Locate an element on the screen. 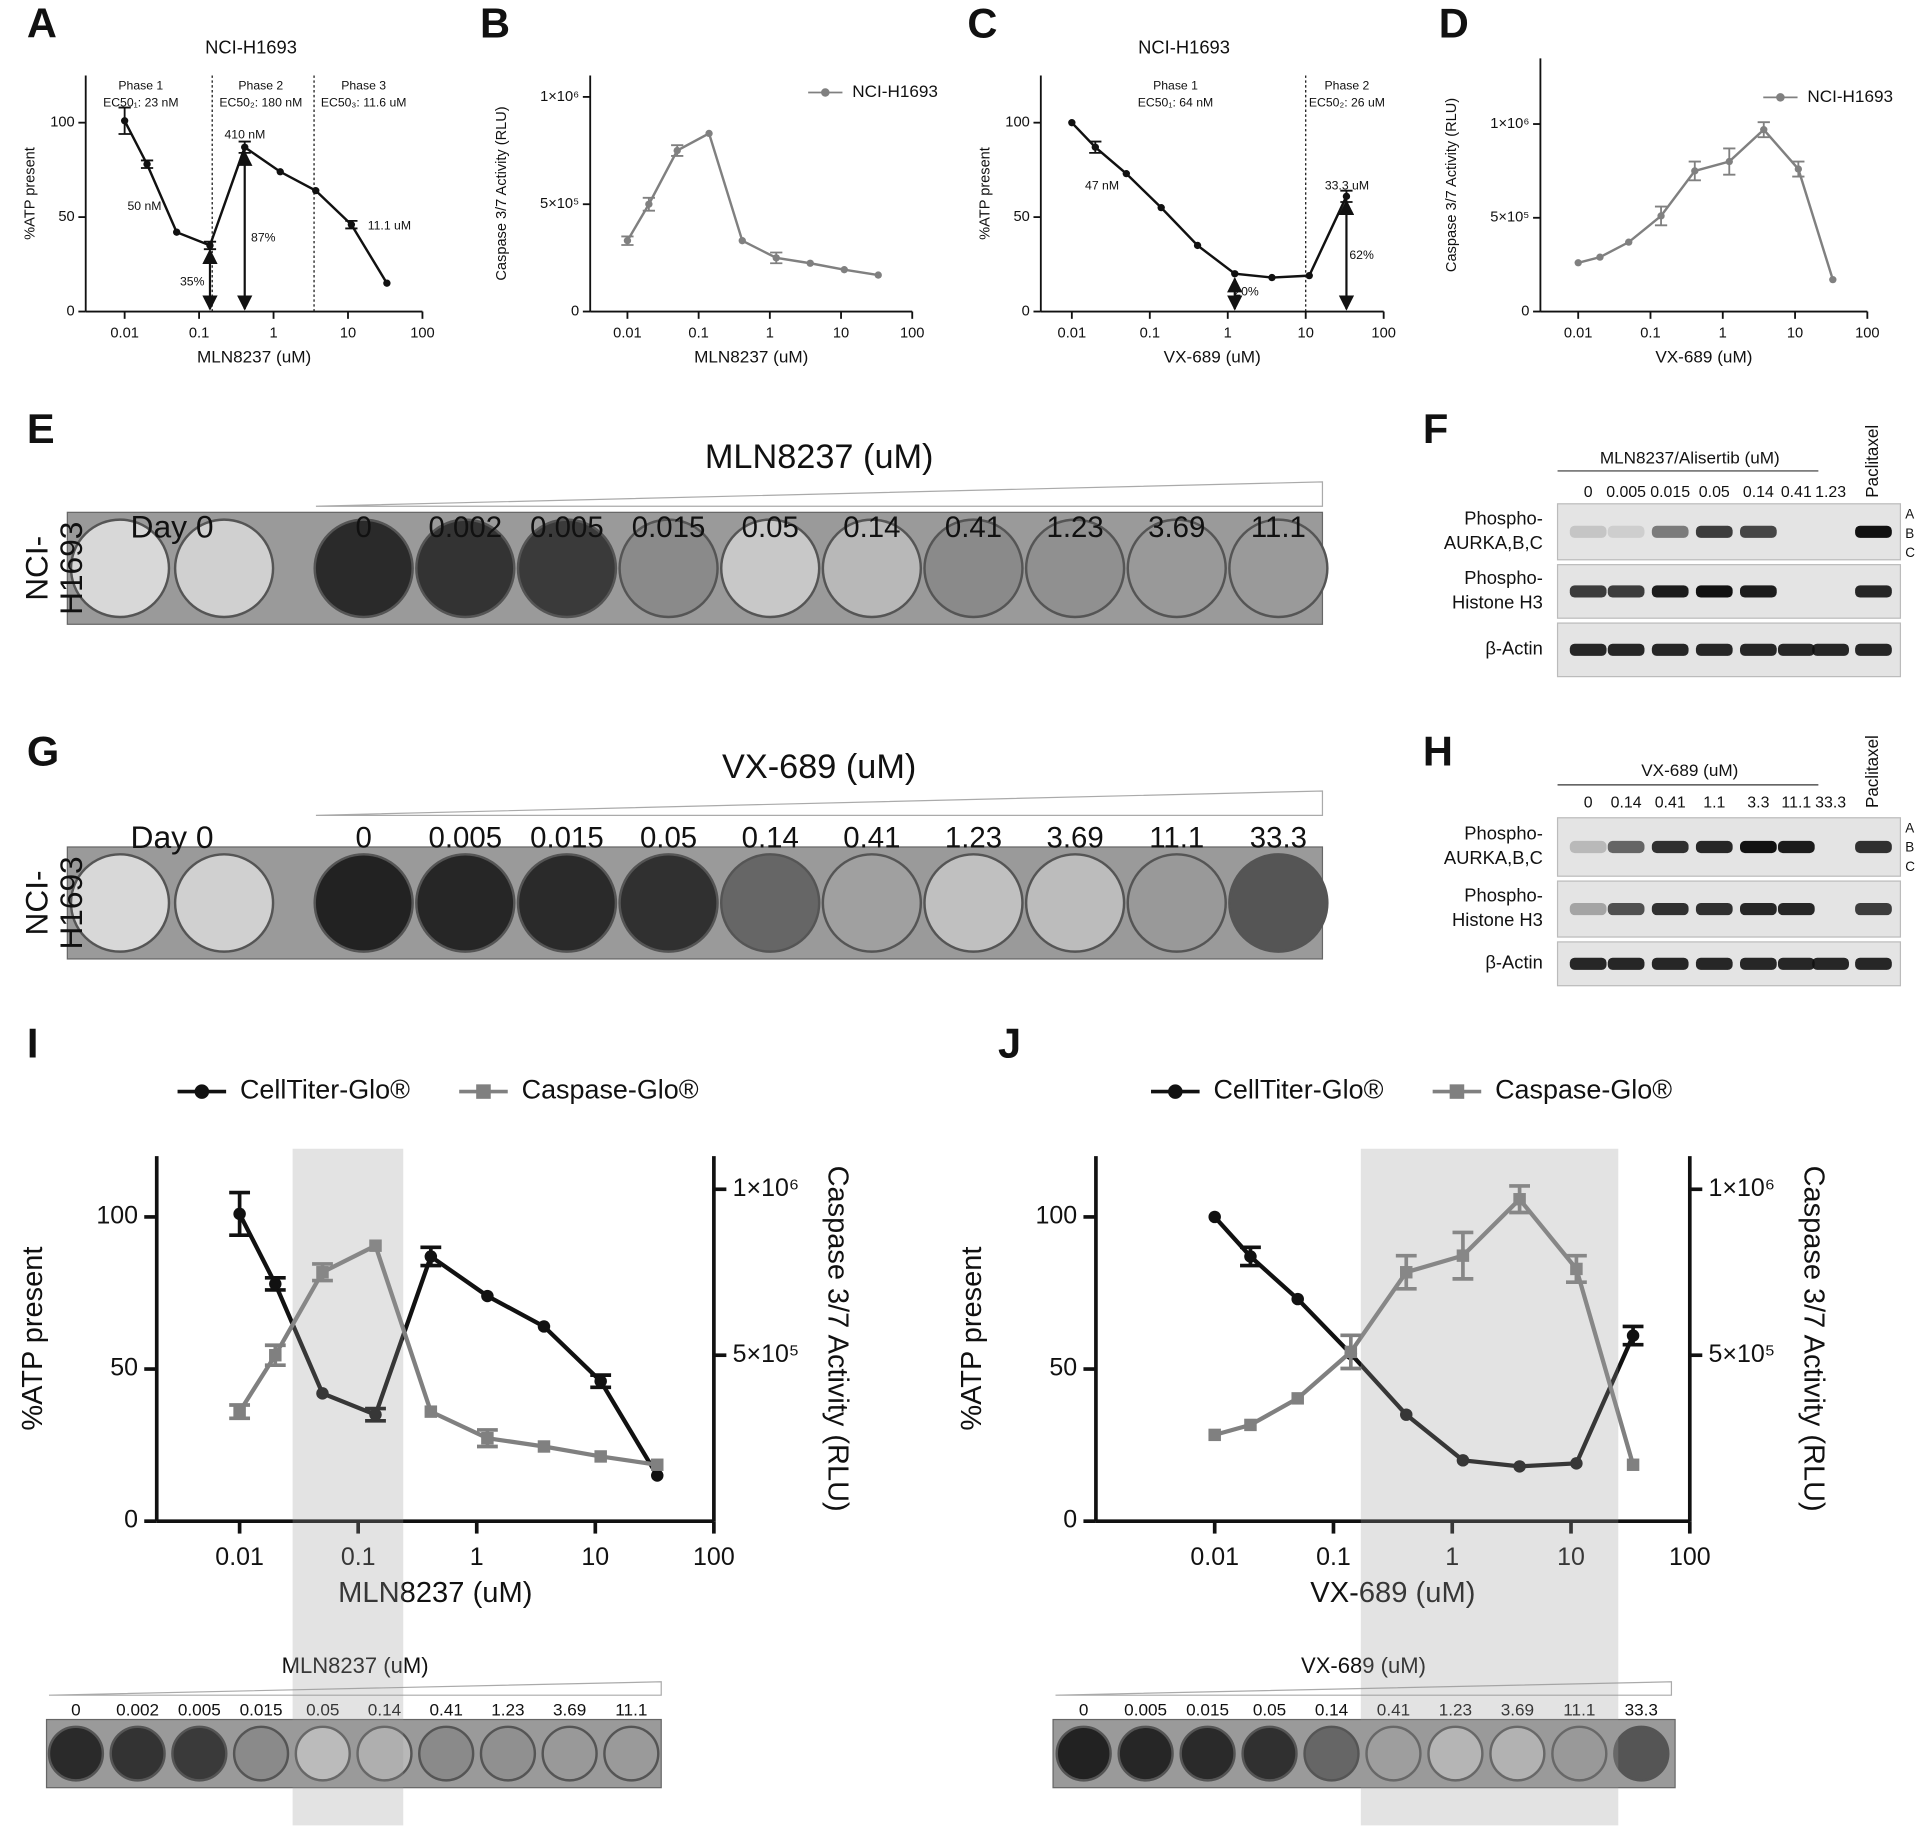  dose-label: 0 is located at coordinates (1084, 1710).